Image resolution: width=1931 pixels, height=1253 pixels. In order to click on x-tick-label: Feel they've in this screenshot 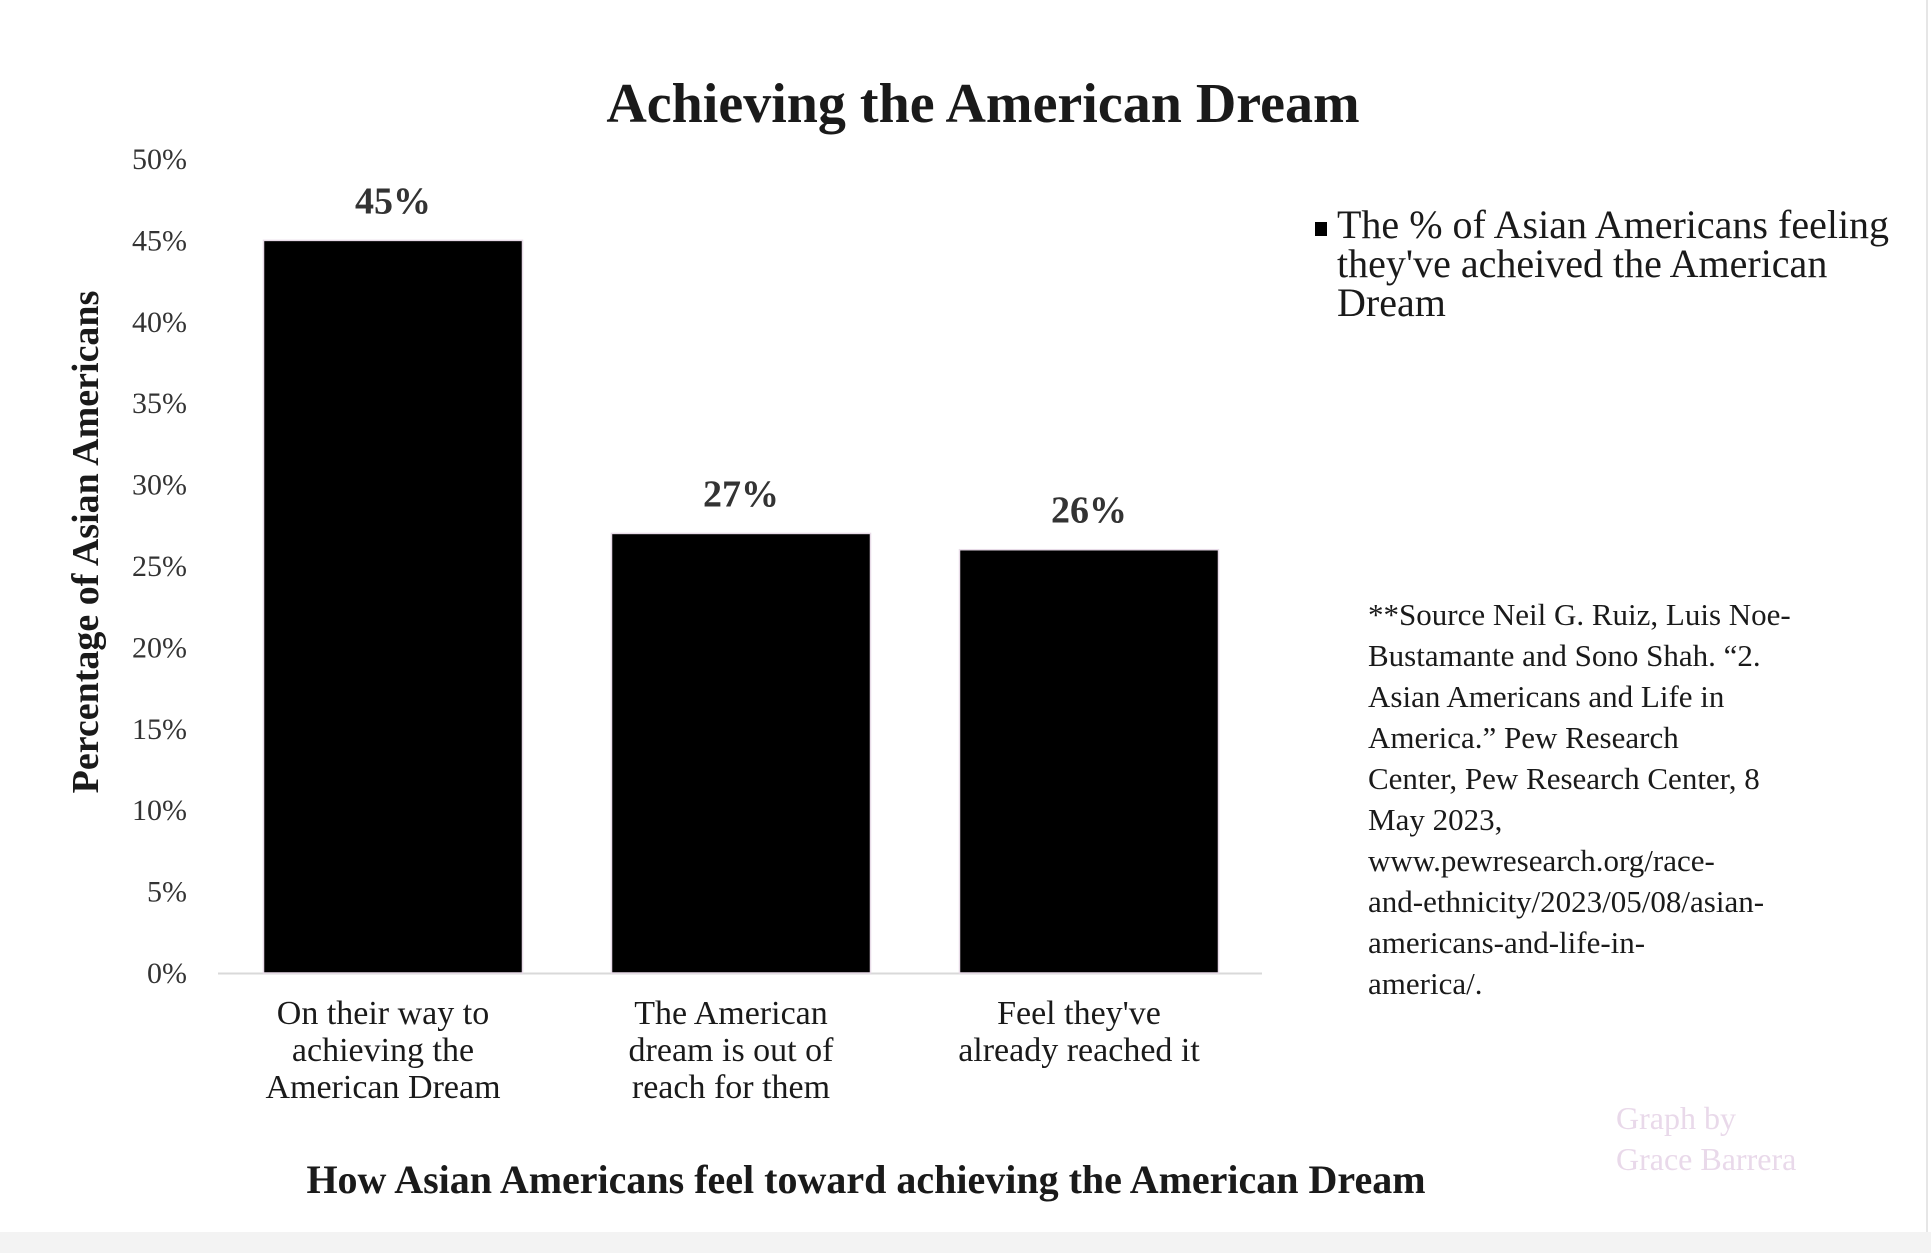, I will do `click(1079, 1013)`.